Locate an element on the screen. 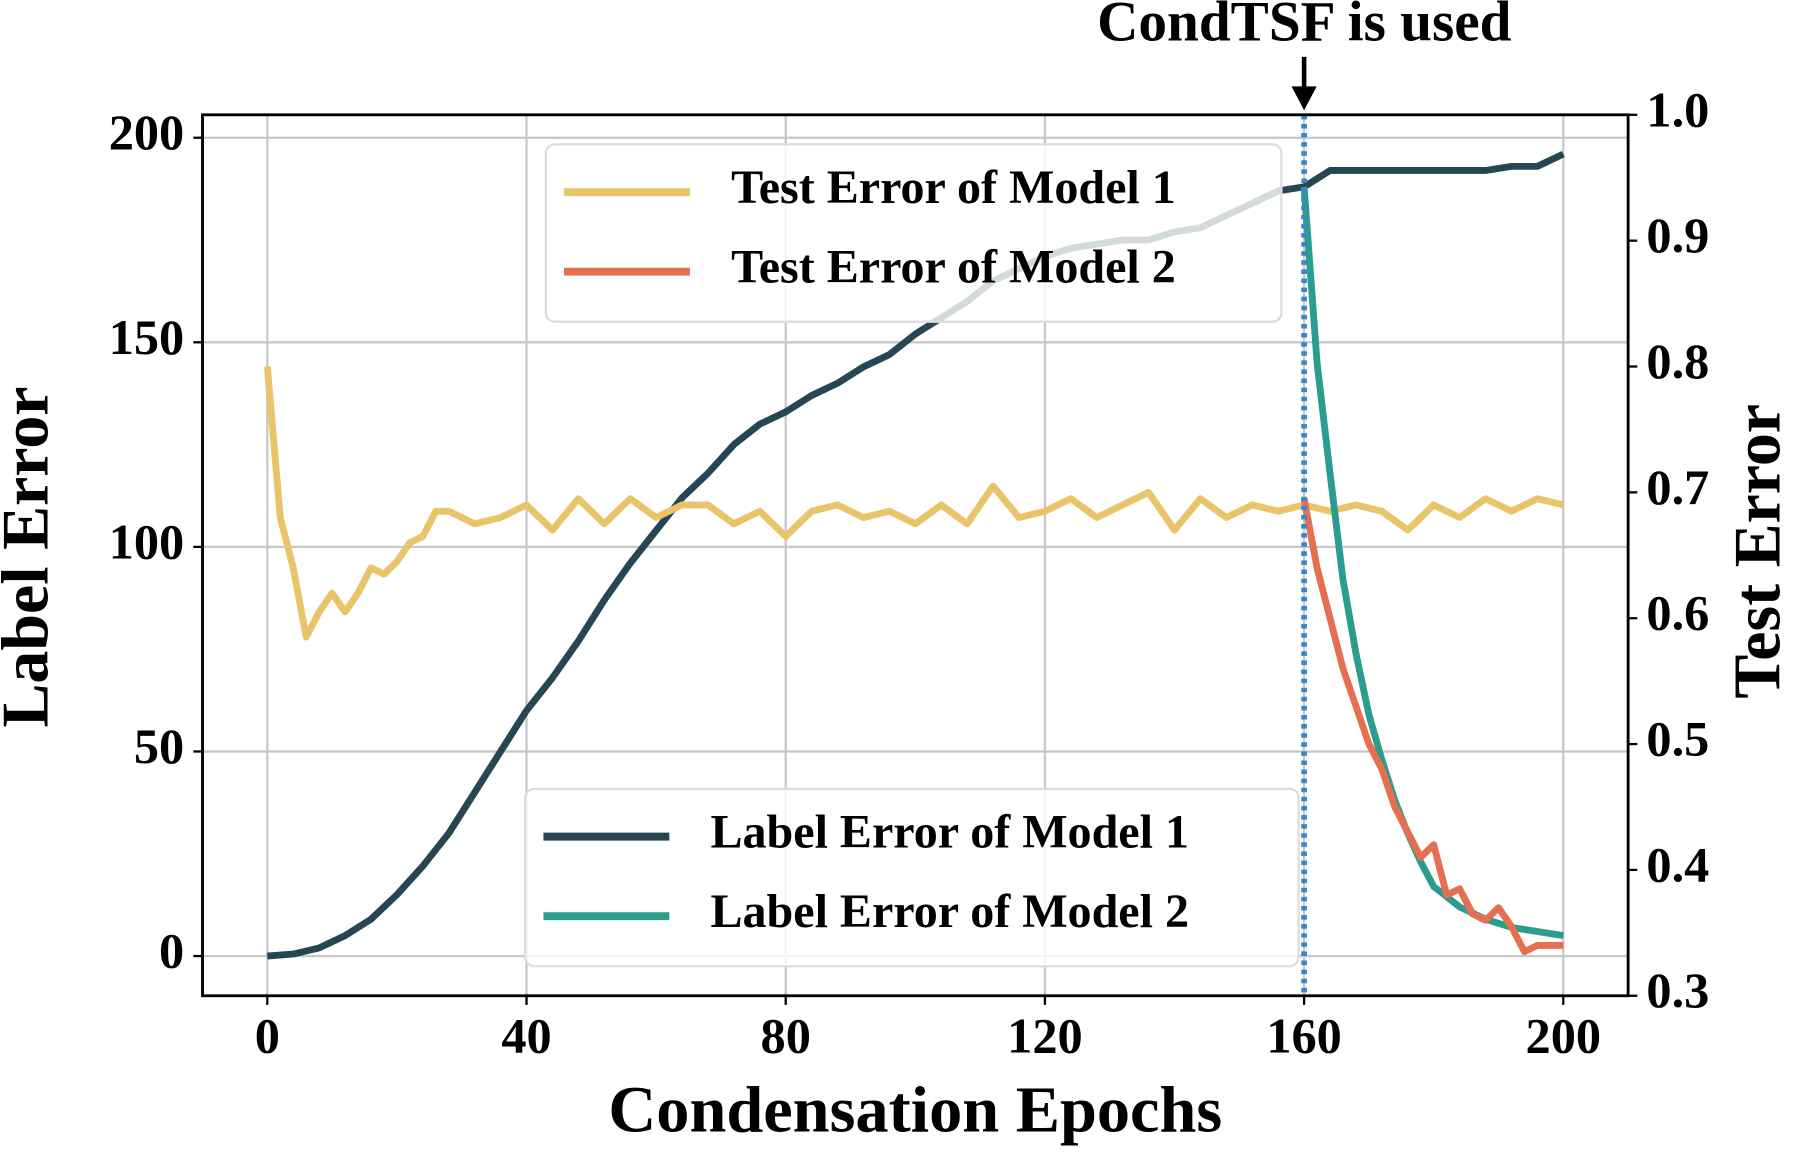 This screenshot has height=1164, width=1794. y2-tick-label: 0.8 is located at coordinates (1677, 361).